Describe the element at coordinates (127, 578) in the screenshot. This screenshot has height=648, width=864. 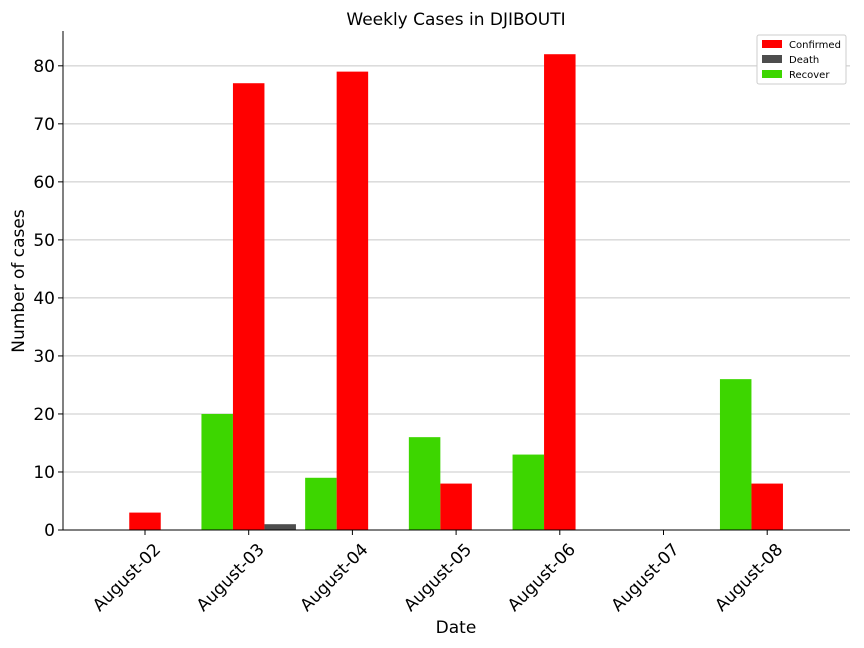
I see `x-tick-label: August-02` at that location.